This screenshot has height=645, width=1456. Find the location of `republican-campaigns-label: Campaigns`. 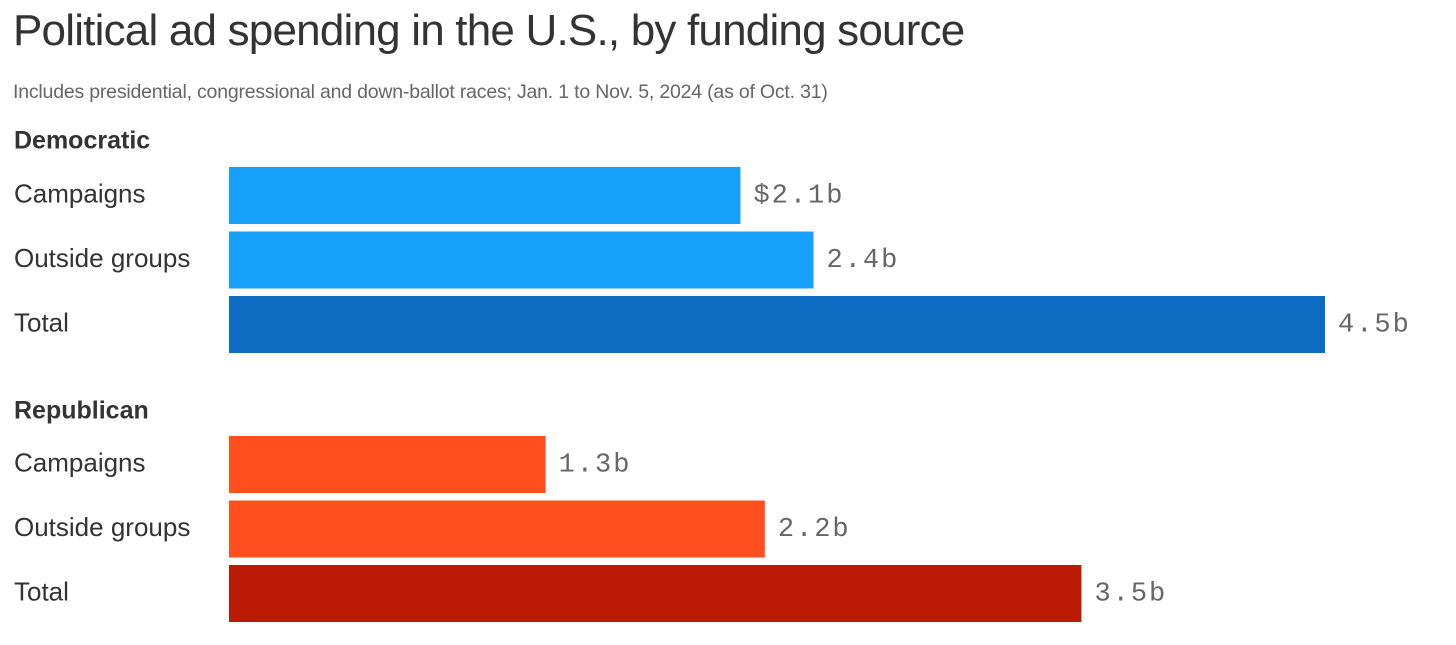

republican-campaigns-label: Campaigns is located at coordinates (80, 462).